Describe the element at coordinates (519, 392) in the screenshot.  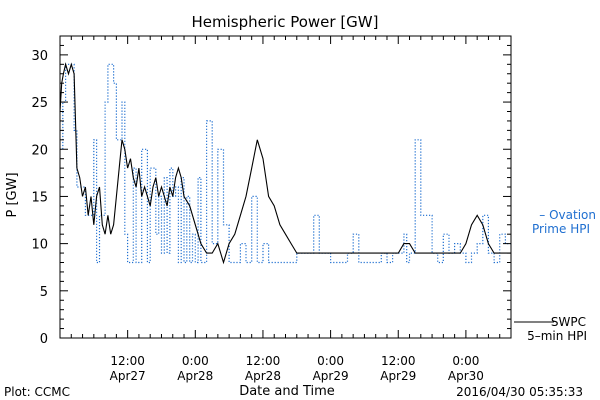
I see `plot-timestamp: 2016/04/30 05:35:33` at that location.